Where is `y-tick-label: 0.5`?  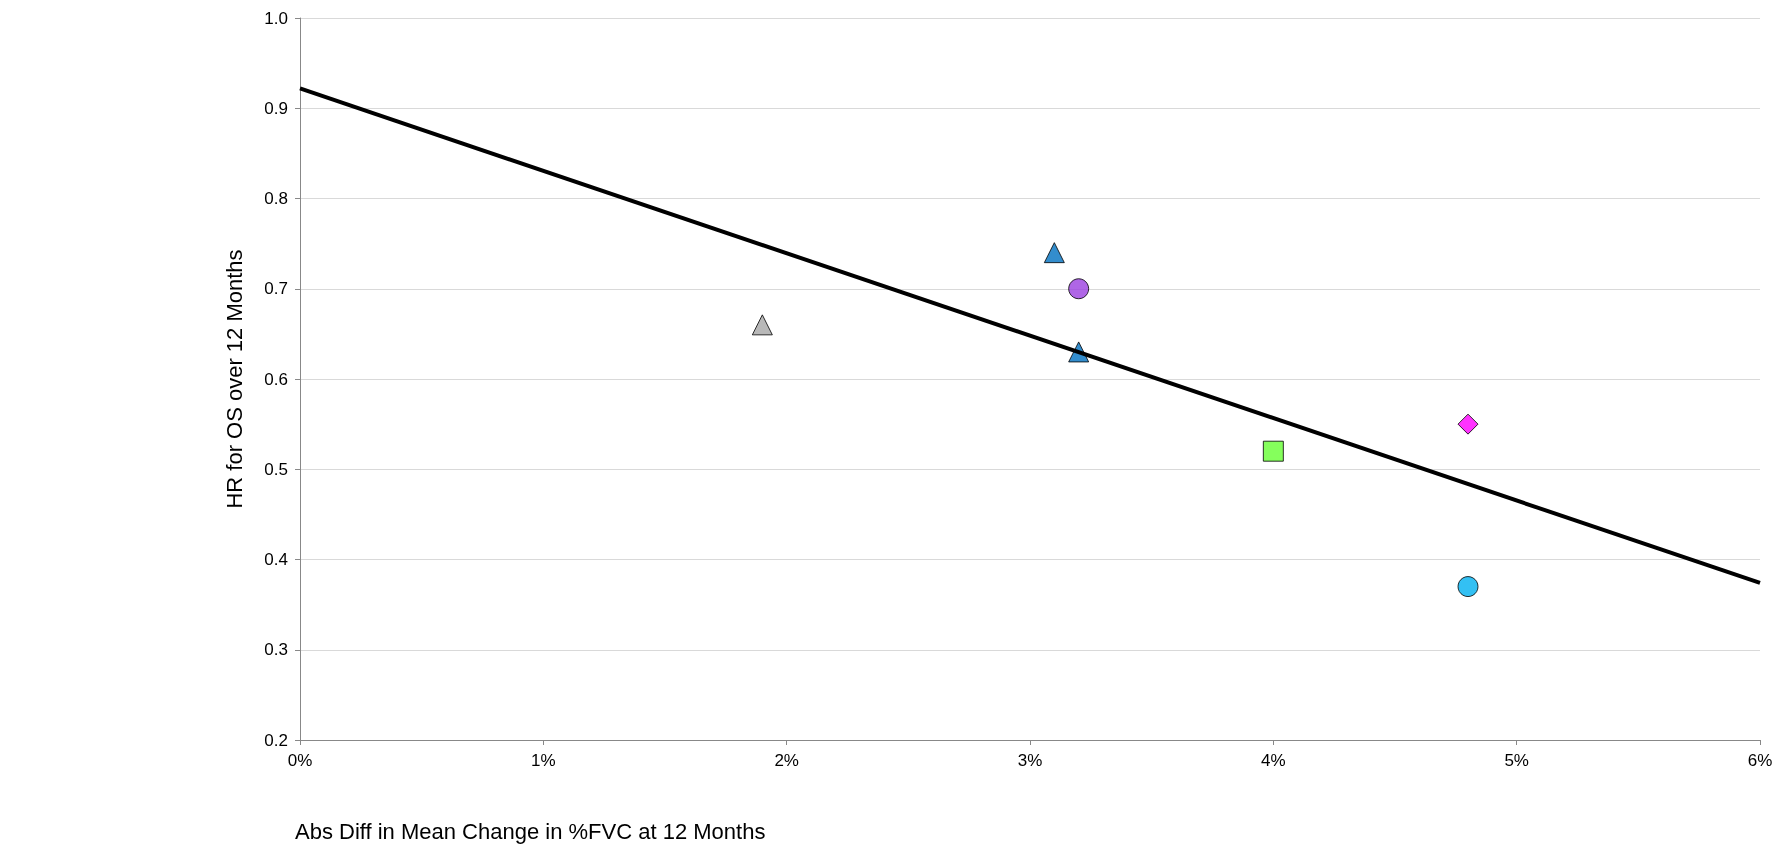
y-tick-label: 0.5 is located at coordinates (276, 469).